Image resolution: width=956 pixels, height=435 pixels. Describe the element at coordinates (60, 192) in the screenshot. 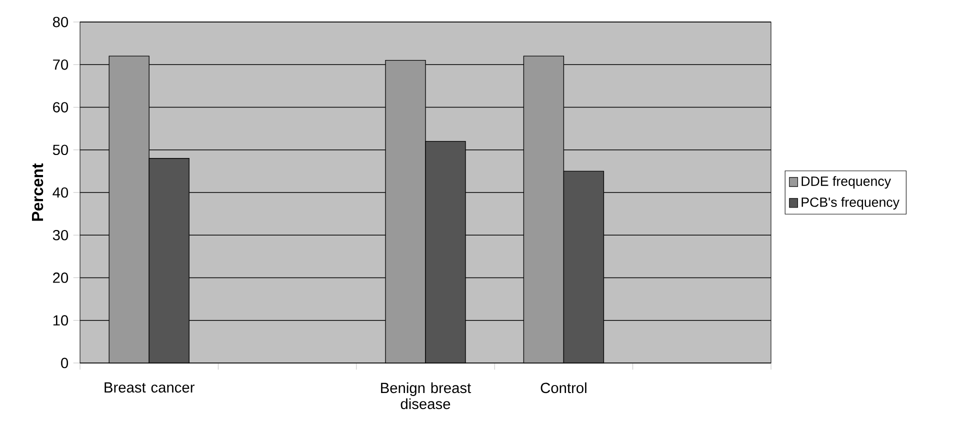

I see `y-tick-label: 40` at that location.